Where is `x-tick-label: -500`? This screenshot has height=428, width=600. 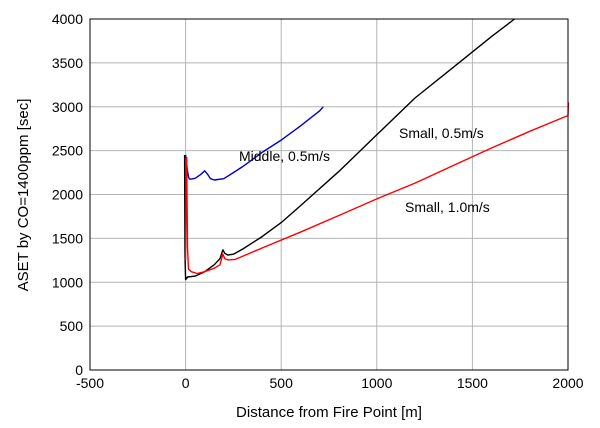 x-tick-label: -500 is located at coordinates (90, 383).